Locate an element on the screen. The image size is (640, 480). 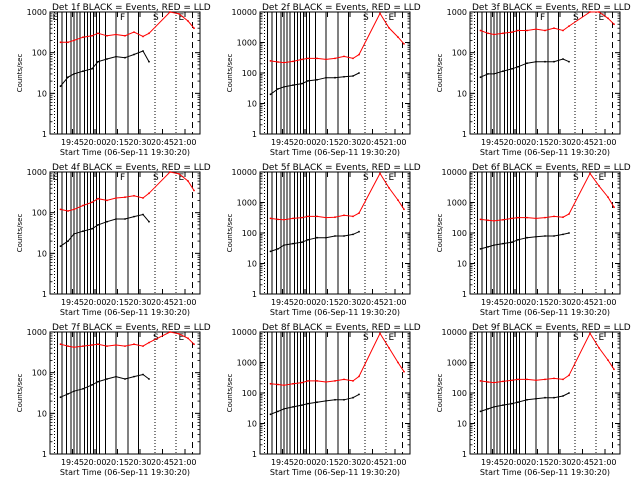
y-axis-label: Counts/sec is located at coordinates (230, 233).